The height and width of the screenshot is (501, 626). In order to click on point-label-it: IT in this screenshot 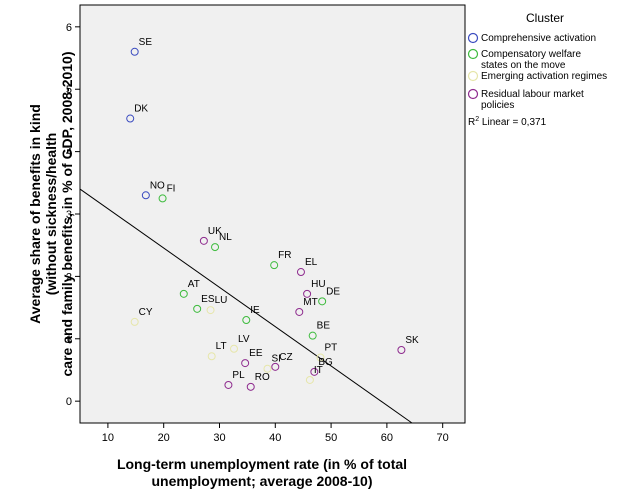, I will do `click(318, 370)`.